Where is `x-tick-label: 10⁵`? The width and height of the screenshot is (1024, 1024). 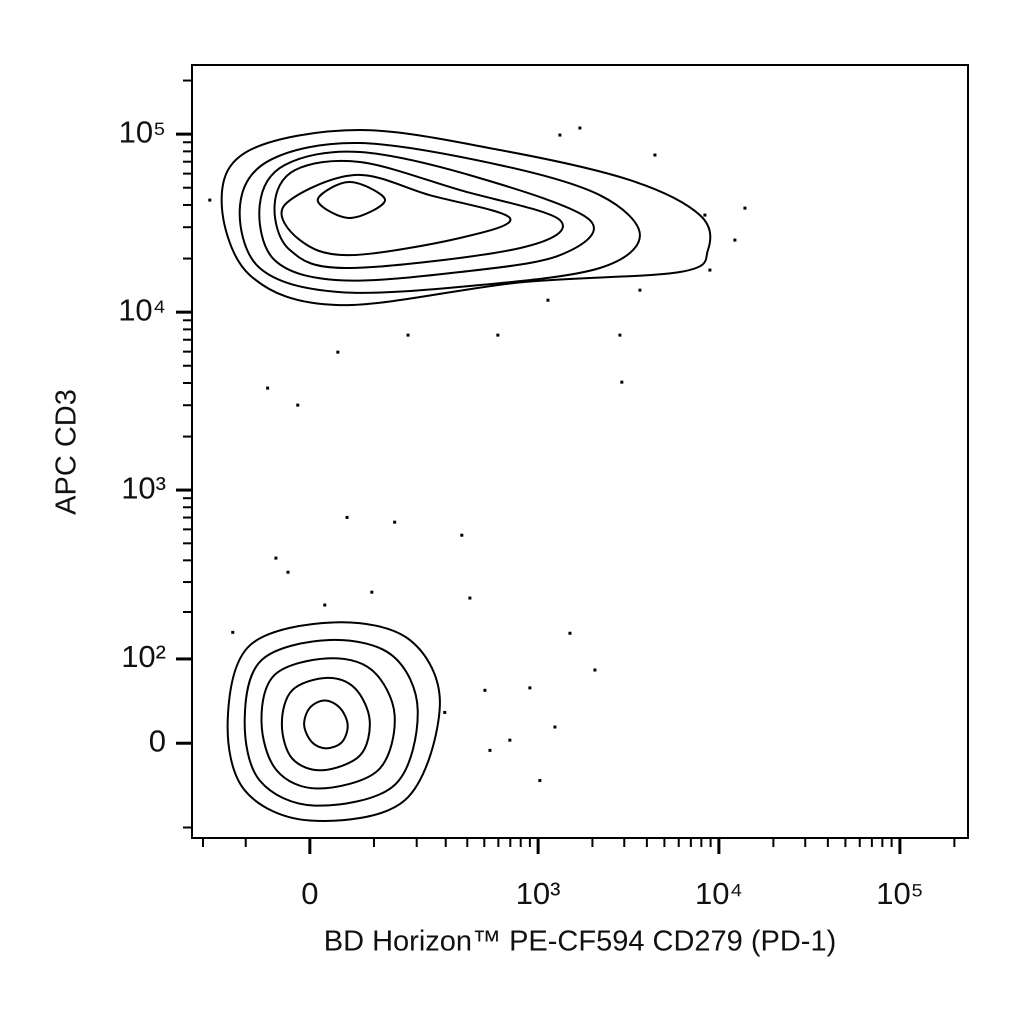
x-tick-label: 10⁵ is located at coordinates (899, 893).